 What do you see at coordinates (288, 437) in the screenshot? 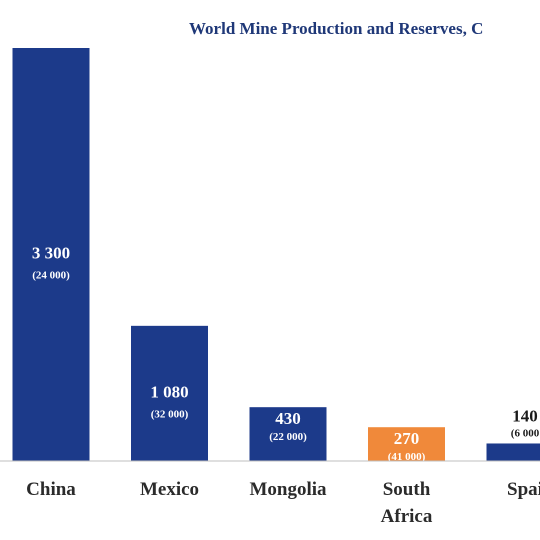
I see `reserve-label: (22 000)` at bounding box center [288, 437].